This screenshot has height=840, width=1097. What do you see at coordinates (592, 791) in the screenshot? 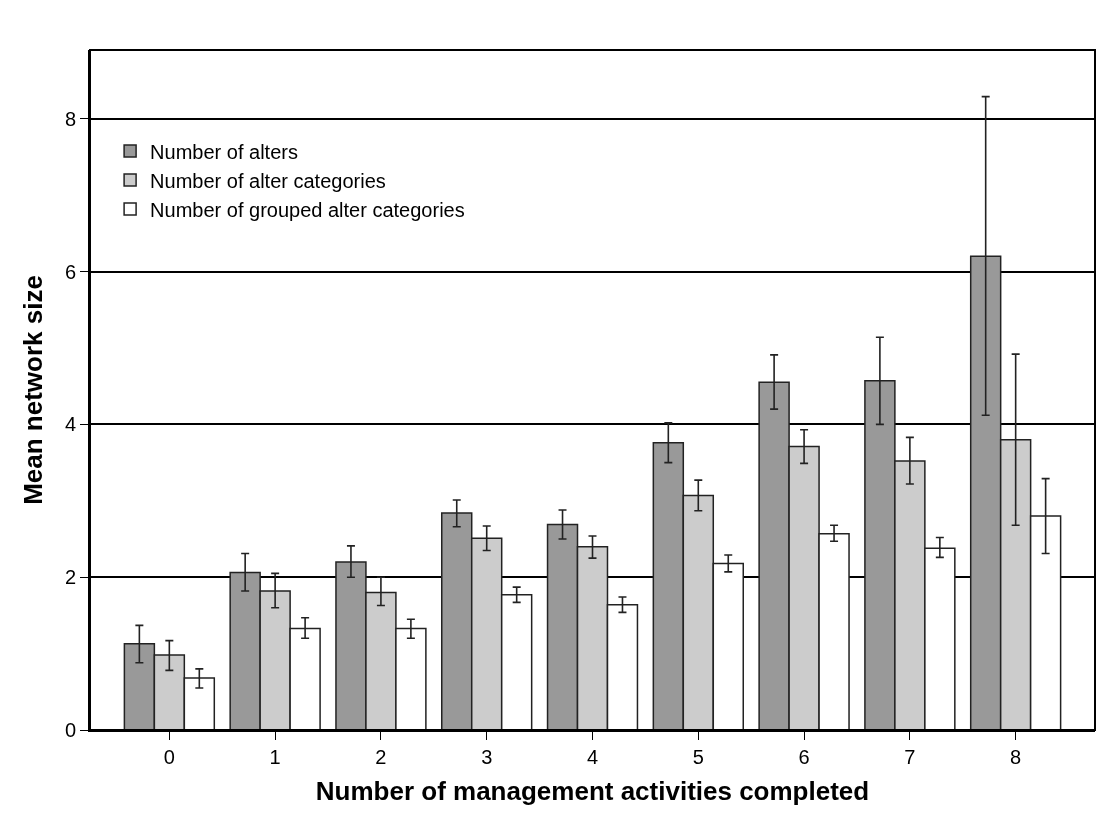
I see `x-axis-title: Number of management activities completed` at bounding box center [592, 791].